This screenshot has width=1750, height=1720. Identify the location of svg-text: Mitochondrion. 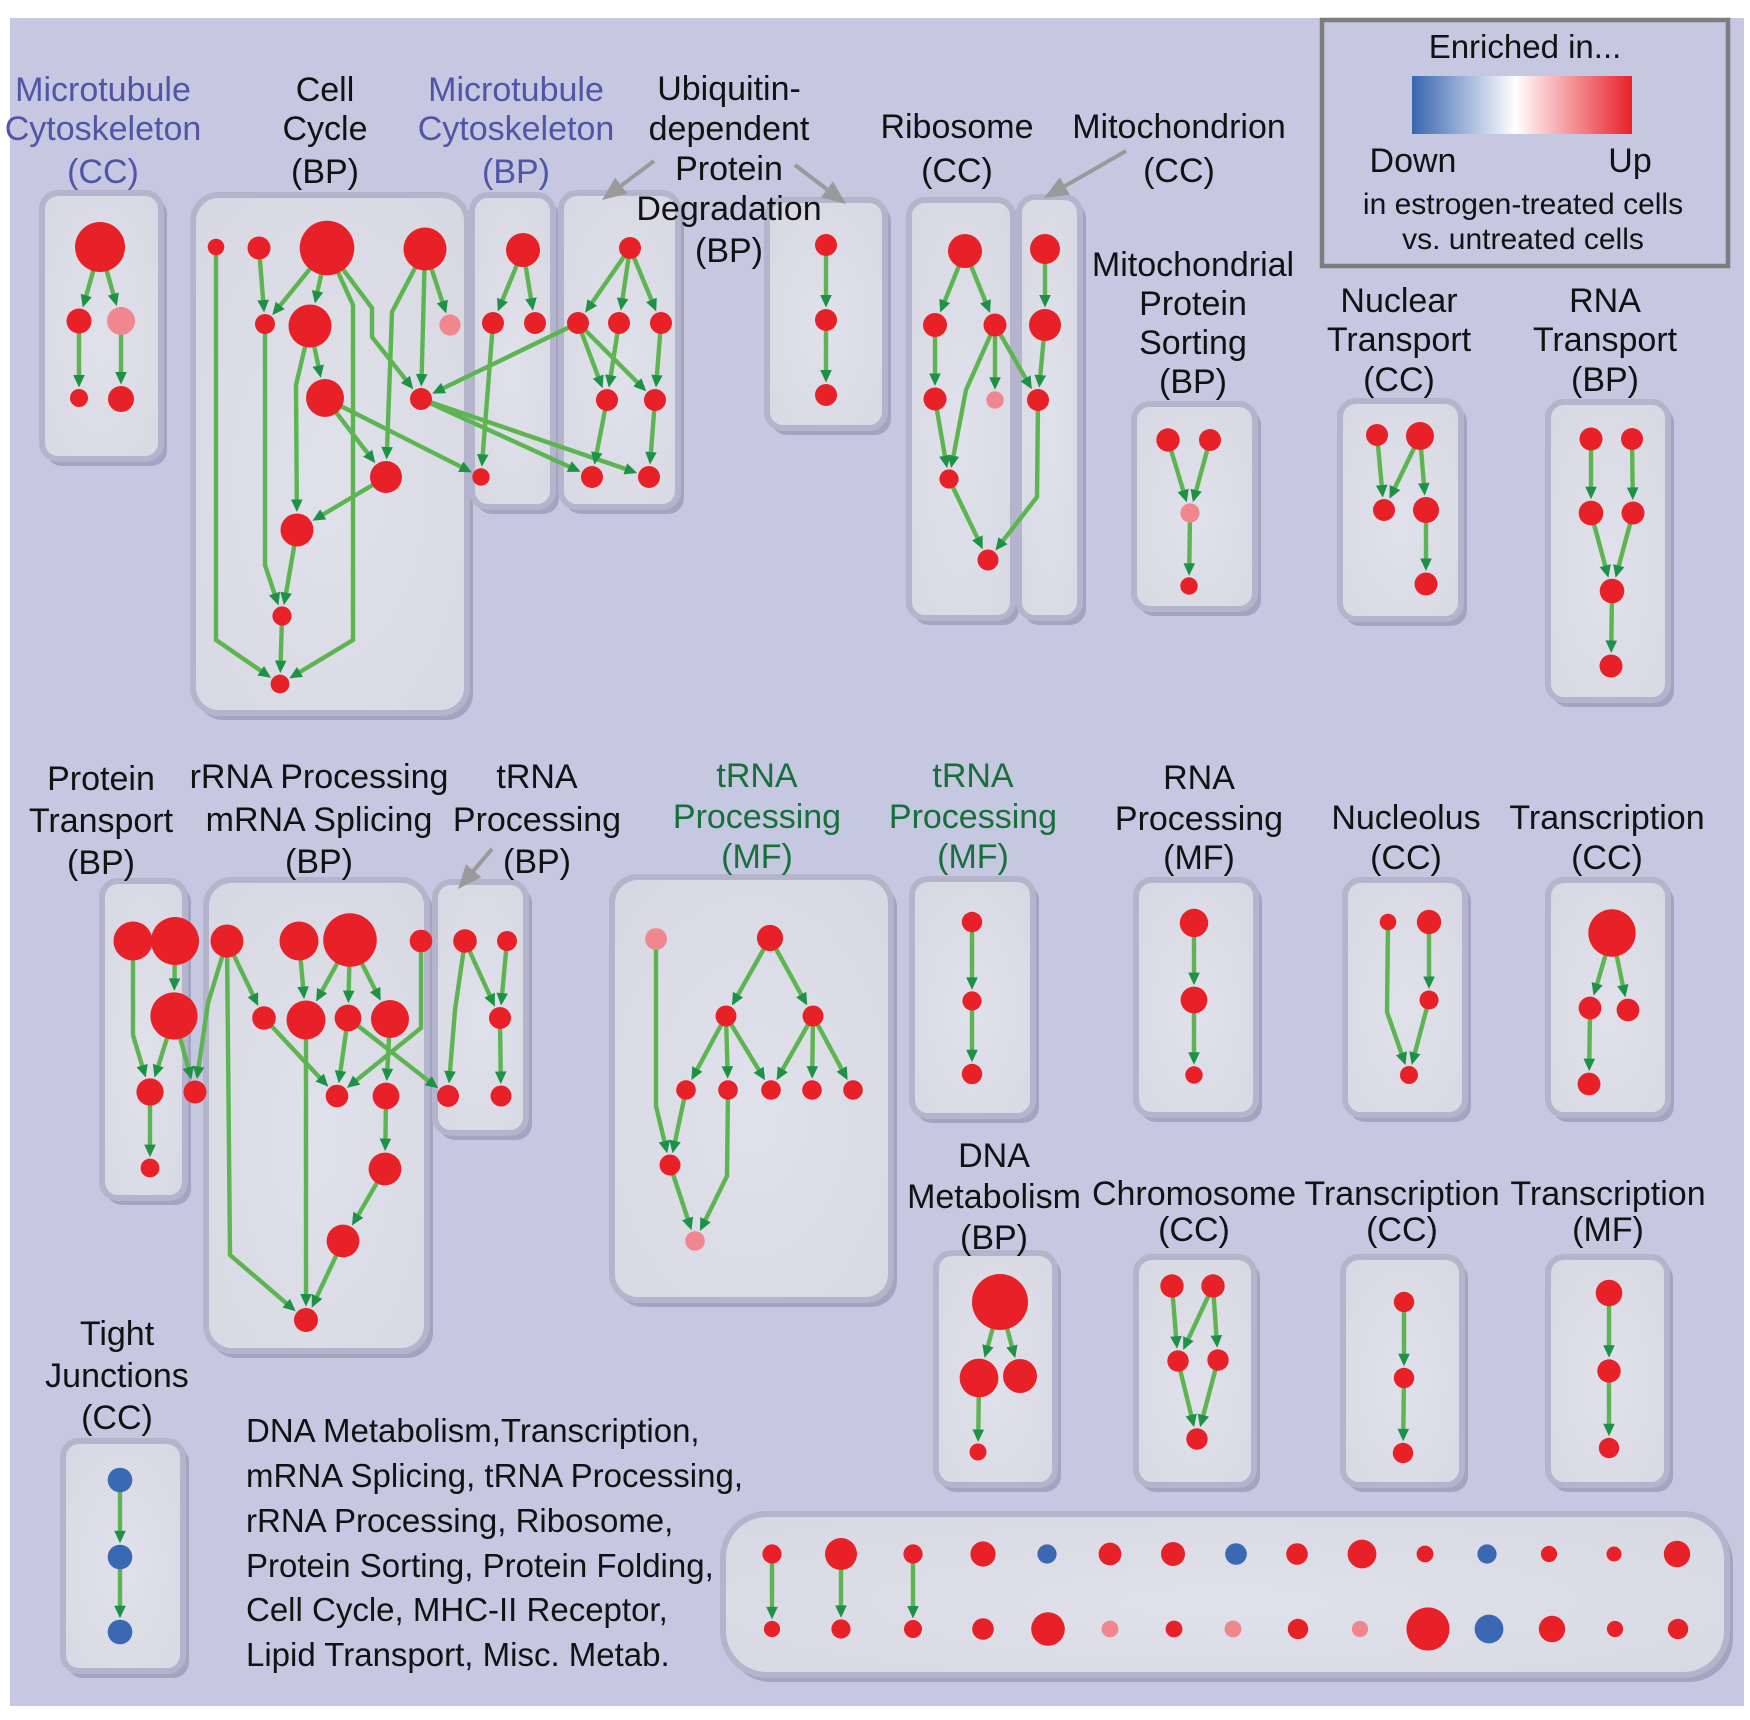
(1179, 127).